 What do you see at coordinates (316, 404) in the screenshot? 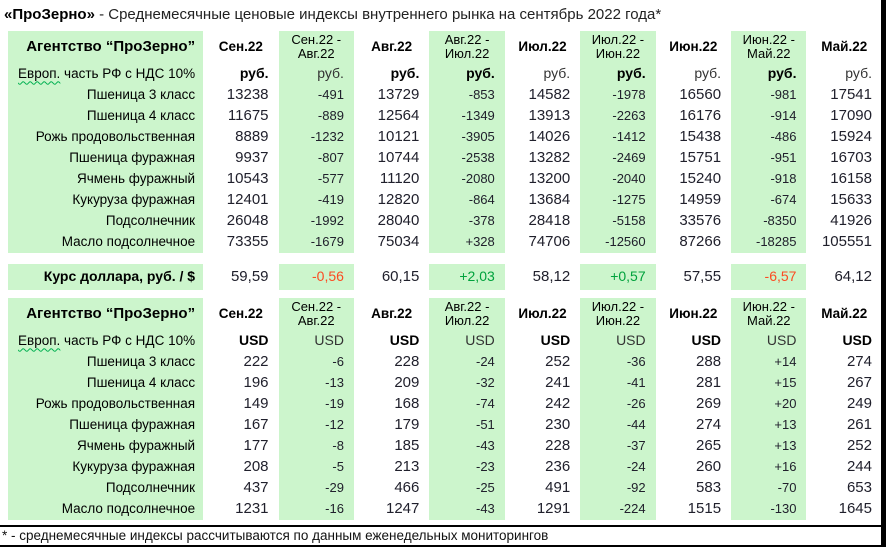
I see `diff-cell: -19` at bounding box center [316, 404].